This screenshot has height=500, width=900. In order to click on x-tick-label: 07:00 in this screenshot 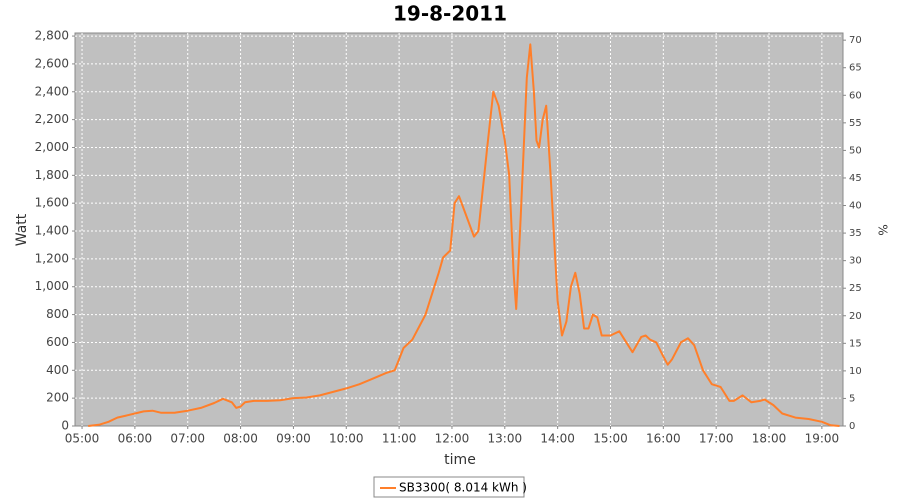, I will do `click(187, 439)`.